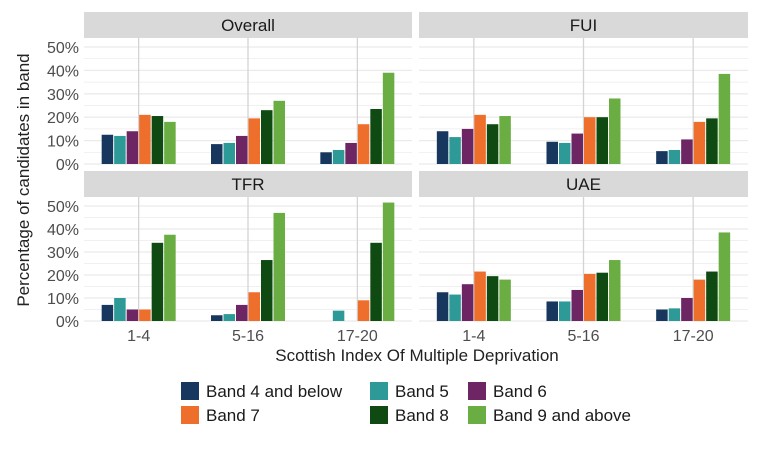 The height and width of the screenshot is (452, 776). I want to click on y-axis-label: Percentage of candidates in band, so click(23, 179).